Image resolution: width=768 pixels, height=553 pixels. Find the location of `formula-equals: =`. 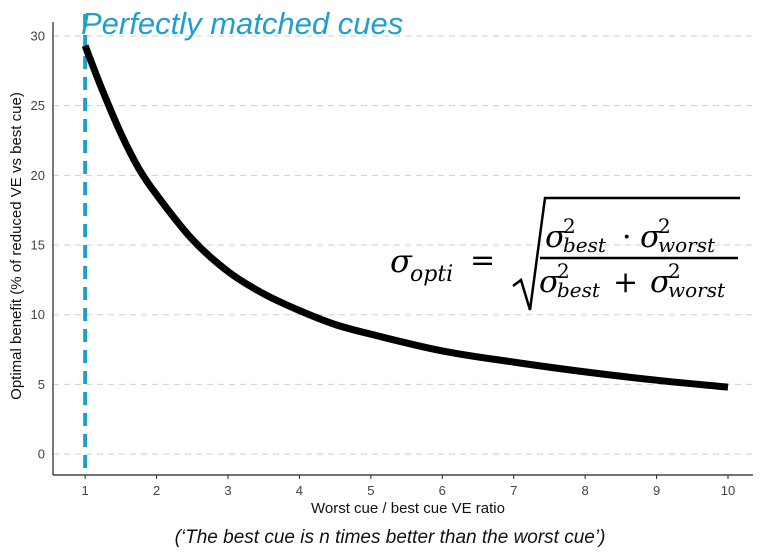

formula-equals: = is located at coordinates (482, 260).